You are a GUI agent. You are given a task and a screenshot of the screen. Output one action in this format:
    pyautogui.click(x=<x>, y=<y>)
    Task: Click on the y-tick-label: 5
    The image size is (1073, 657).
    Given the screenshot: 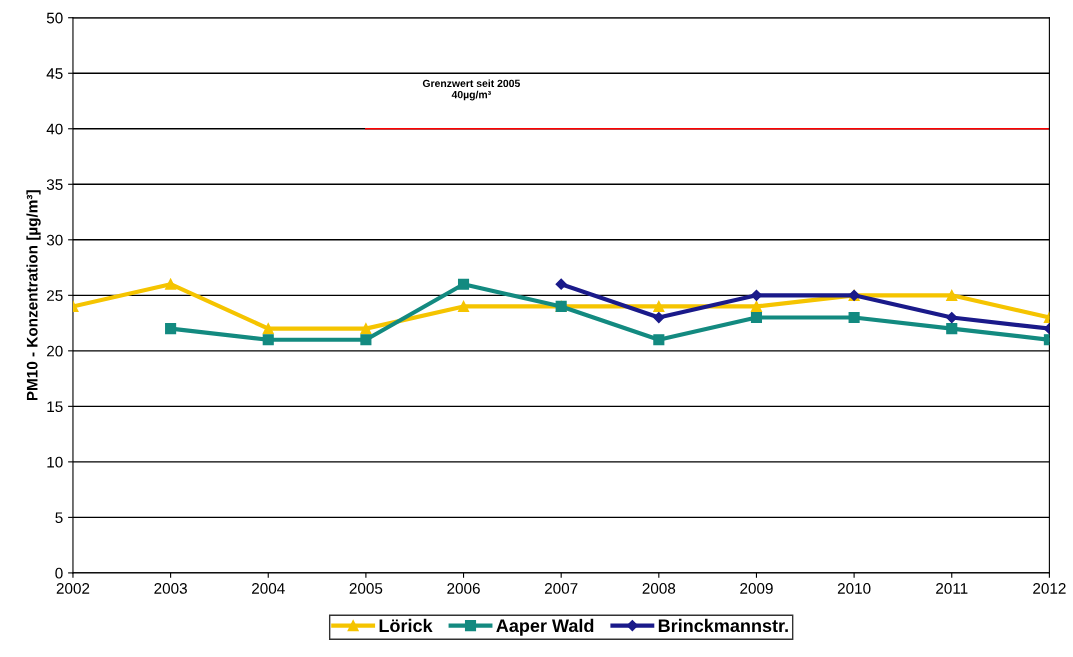 What is the action you would take?
    pyautogui.click(x=59, y=518)
    